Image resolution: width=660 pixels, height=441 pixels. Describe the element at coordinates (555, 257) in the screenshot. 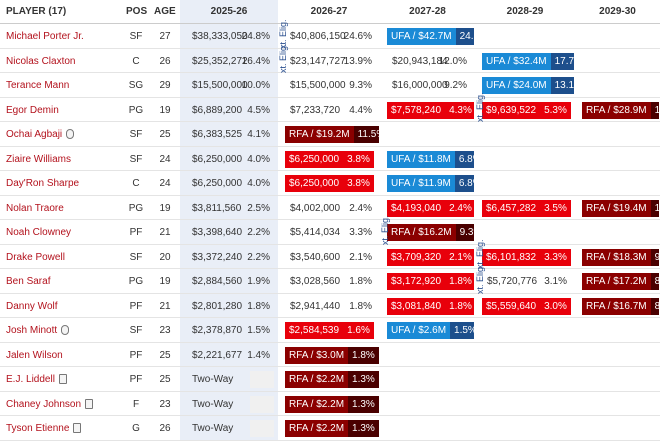

I see `tag-pct: 3.3%` at that location.